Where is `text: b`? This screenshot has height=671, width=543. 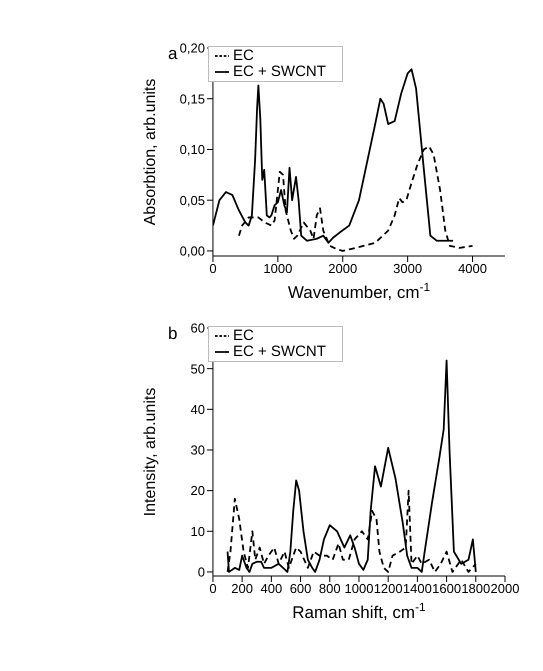
text: b is located at coordinates (173, 334).